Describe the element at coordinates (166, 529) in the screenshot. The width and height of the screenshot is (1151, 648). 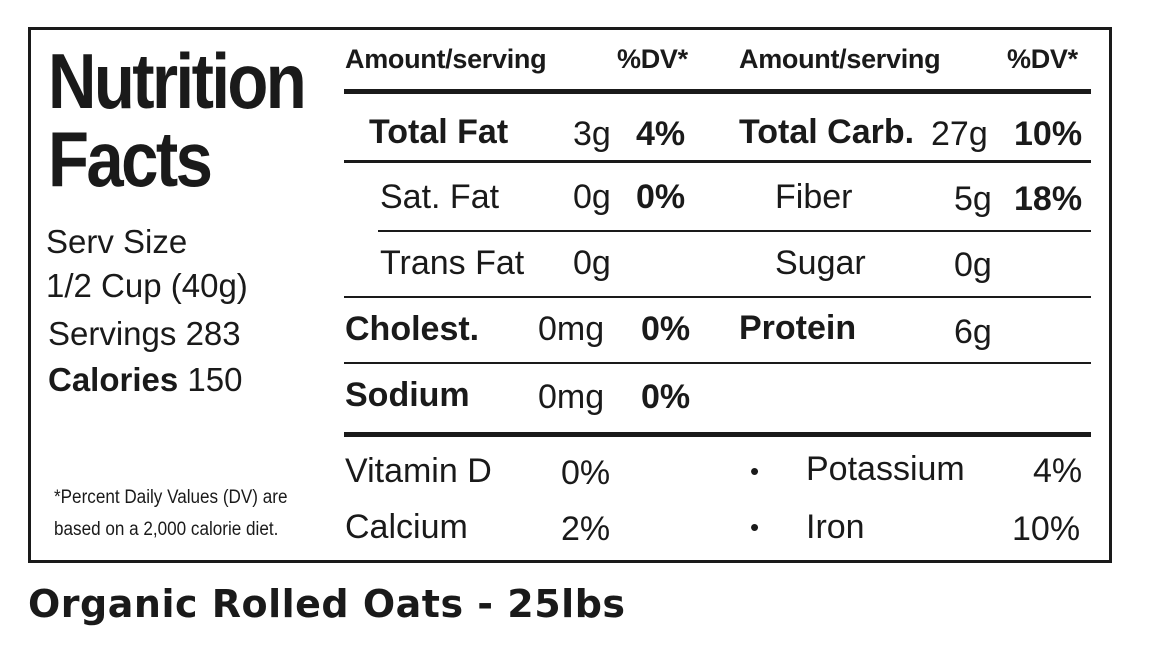
I see `footnote-line-2: based on a 2,000 calorie diet.` at that location.